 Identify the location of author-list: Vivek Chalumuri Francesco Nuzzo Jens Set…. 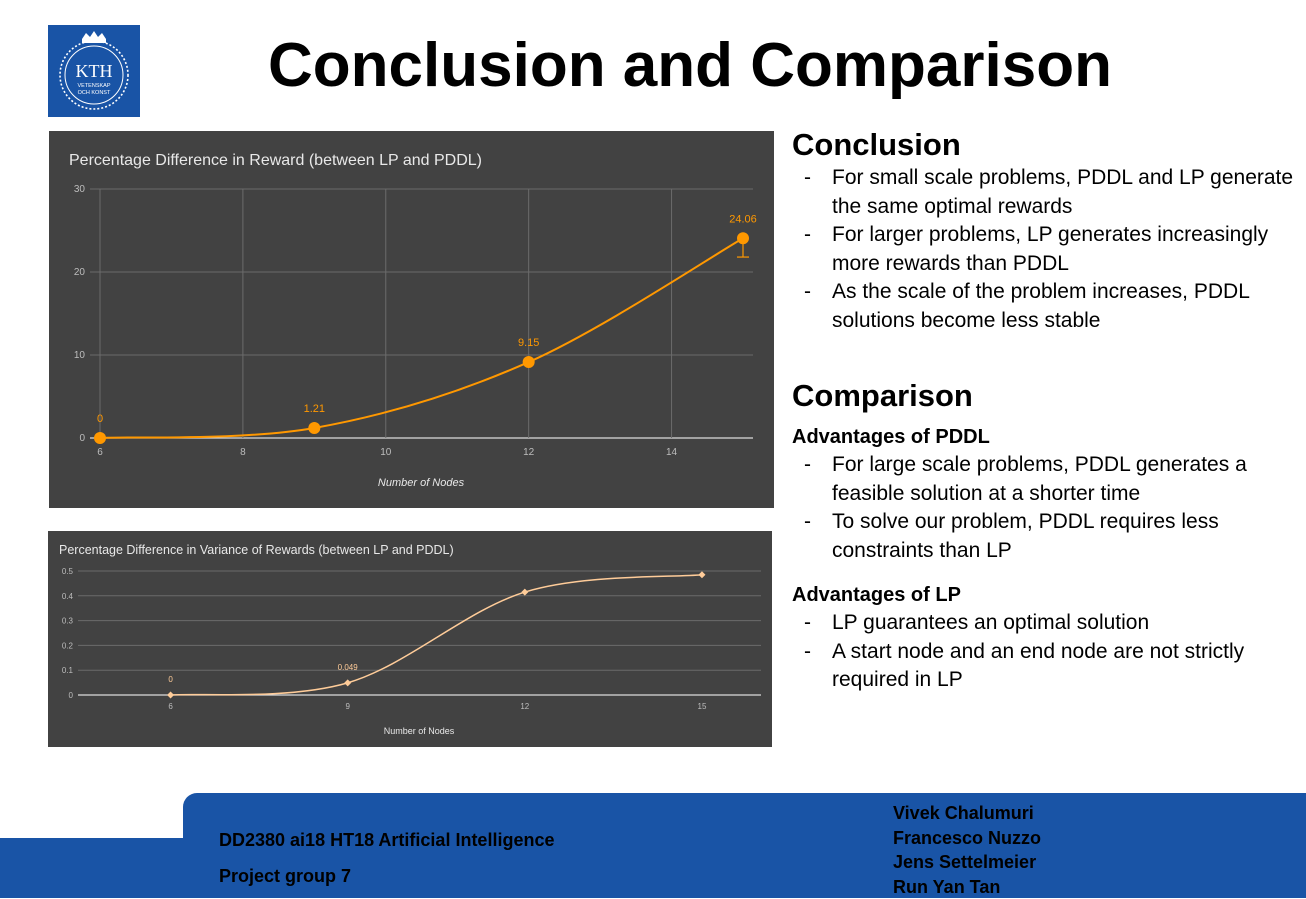
(967, 850).